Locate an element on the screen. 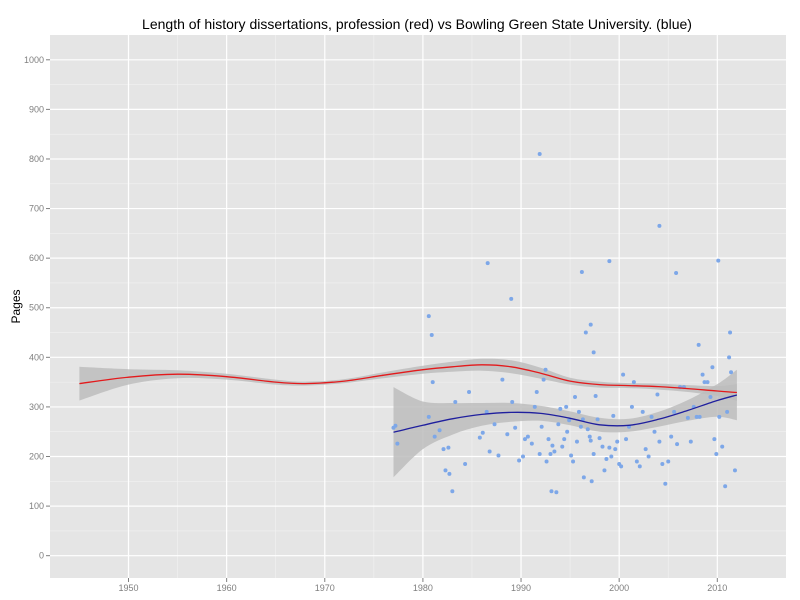 Image resolution: width=800 pixels, height=600 pixels. x-tick-label: 1990 is located at coordinates (521, 588).